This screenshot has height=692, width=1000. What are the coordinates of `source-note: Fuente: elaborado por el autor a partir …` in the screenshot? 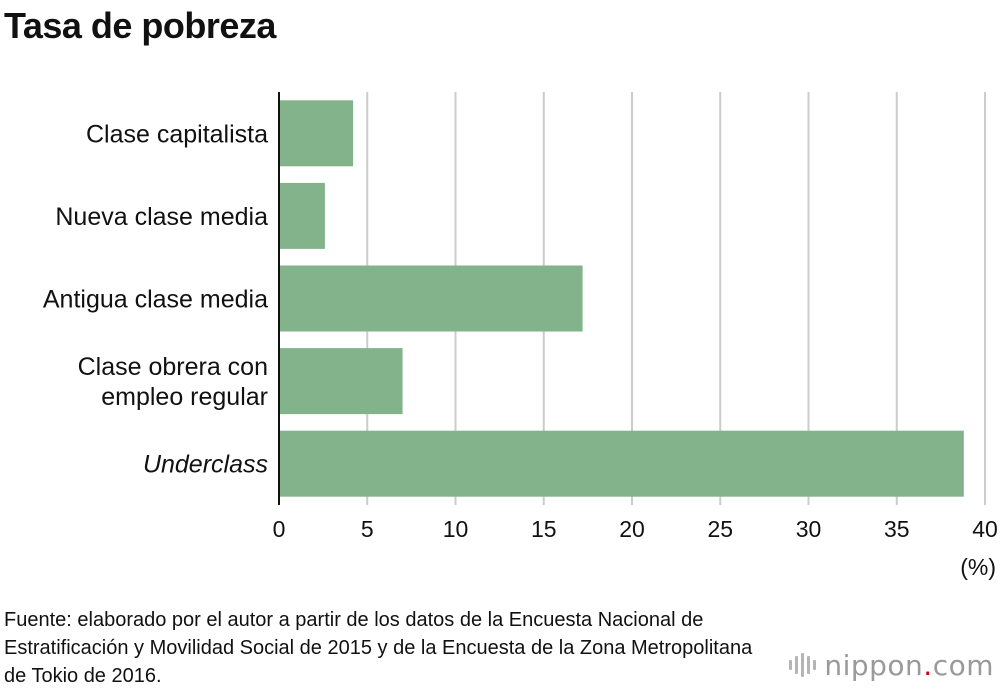 It's located at (378, 648).